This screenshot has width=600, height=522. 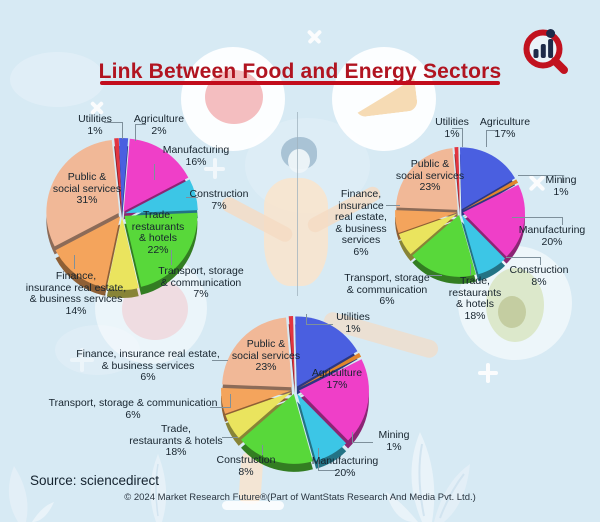 I want to click on label-agriculture: Agriculture 2%, so click(x=159, y=125).